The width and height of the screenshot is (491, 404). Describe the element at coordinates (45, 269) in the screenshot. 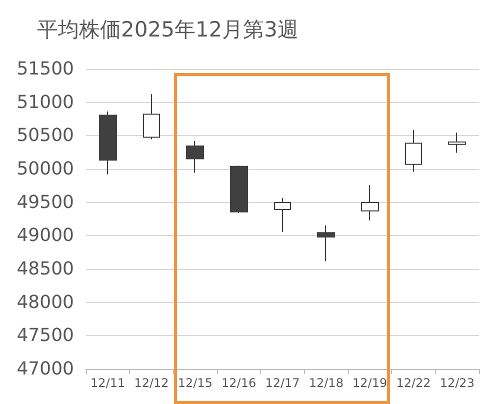

I see `y-tick-label: 48500` at that location.